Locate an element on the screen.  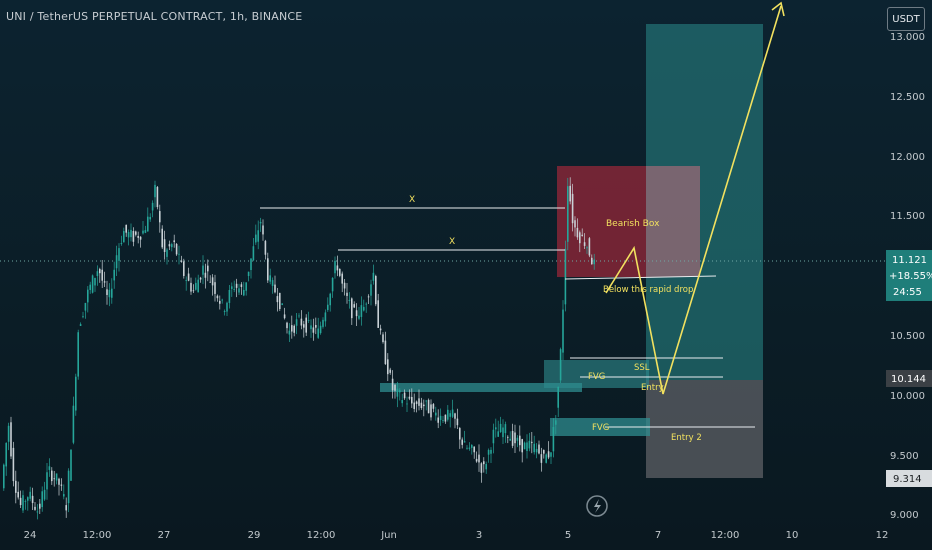
currency-button: USDT is located at coordinates (906, 19).